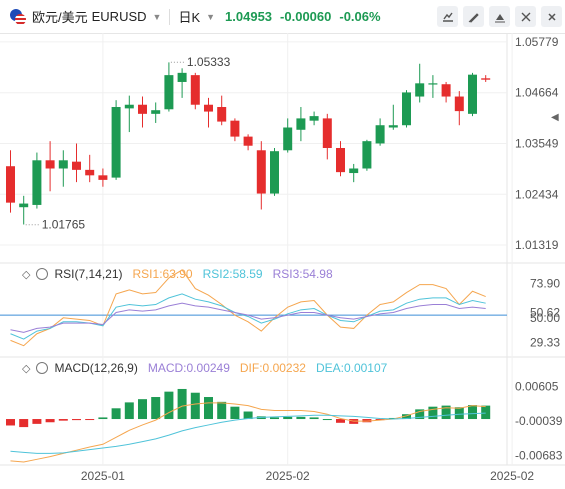 The width and height of the screenshot is (565, 489). I want to click on dif-legend: DIF:0.00232, so click(272, 368).